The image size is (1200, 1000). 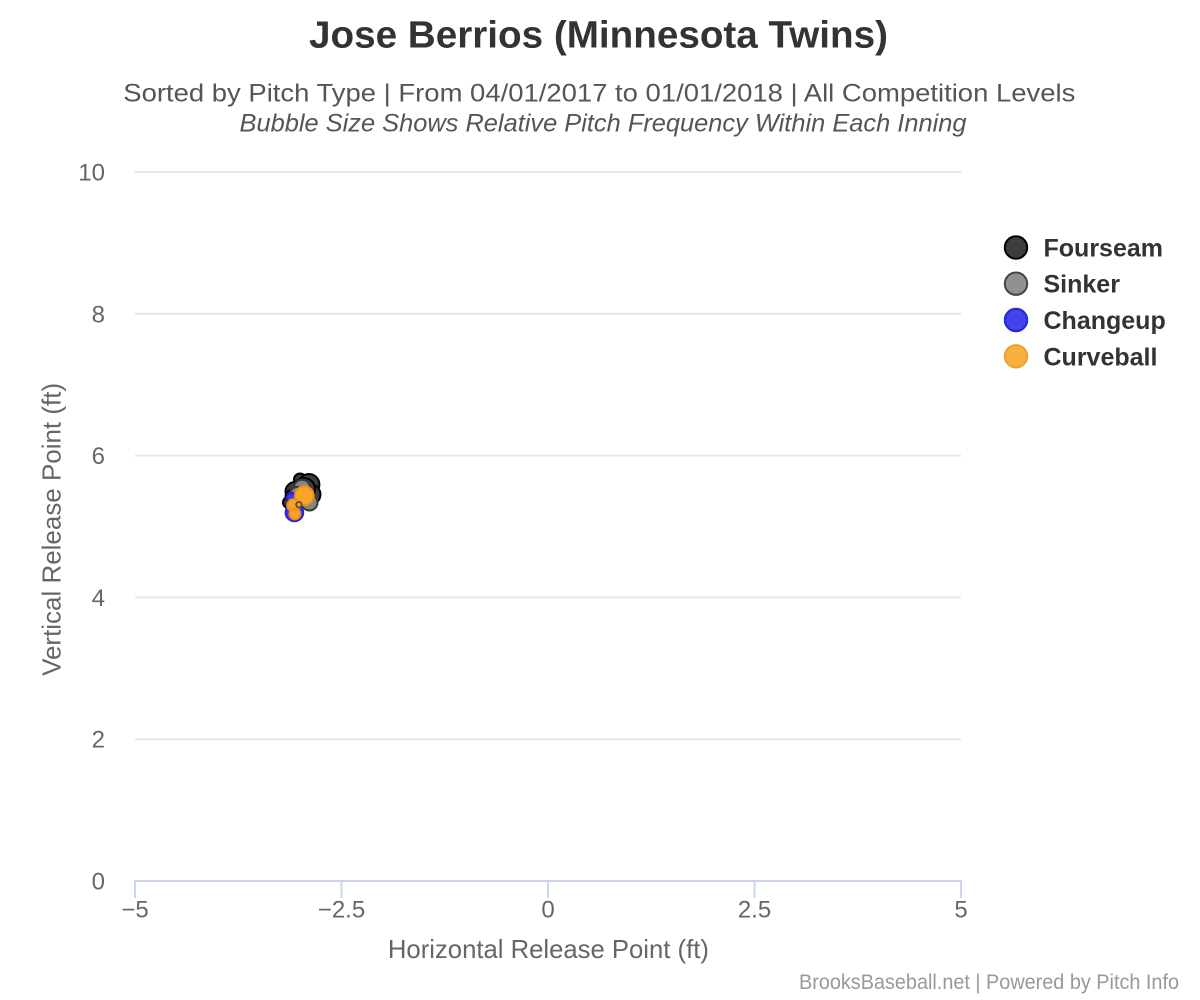 What do you see at coordinates (1101, 357) in the screenshot?
I see `svg-text: Curveball` at bounding box center [1101, 357].